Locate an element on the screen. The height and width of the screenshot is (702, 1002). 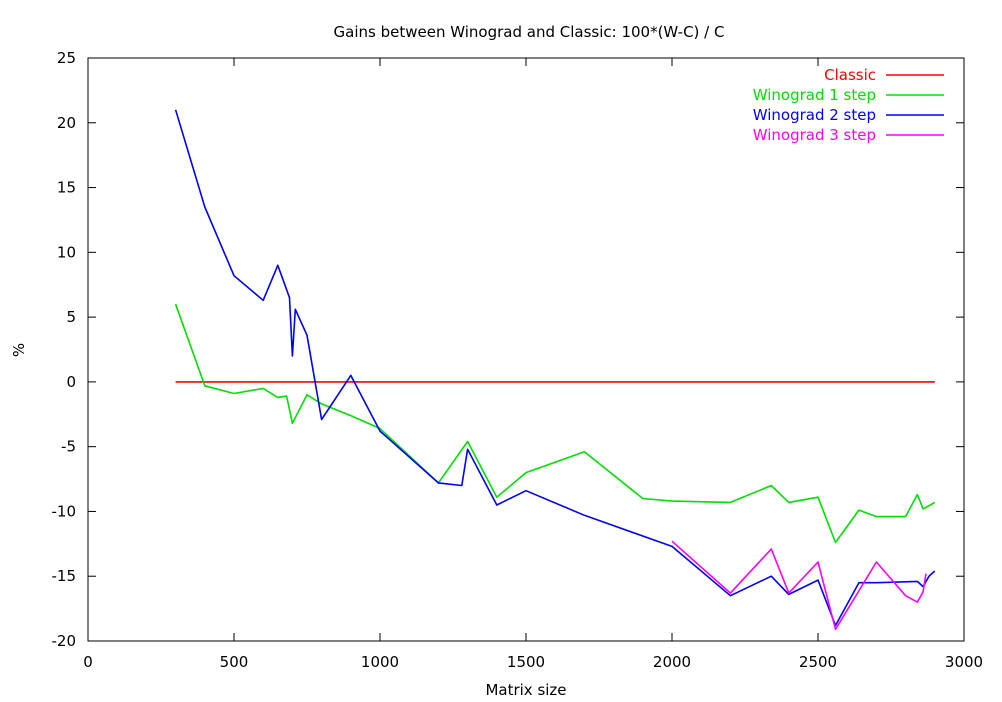
y-tick-label: -15 is located at coordinates (64, 576).